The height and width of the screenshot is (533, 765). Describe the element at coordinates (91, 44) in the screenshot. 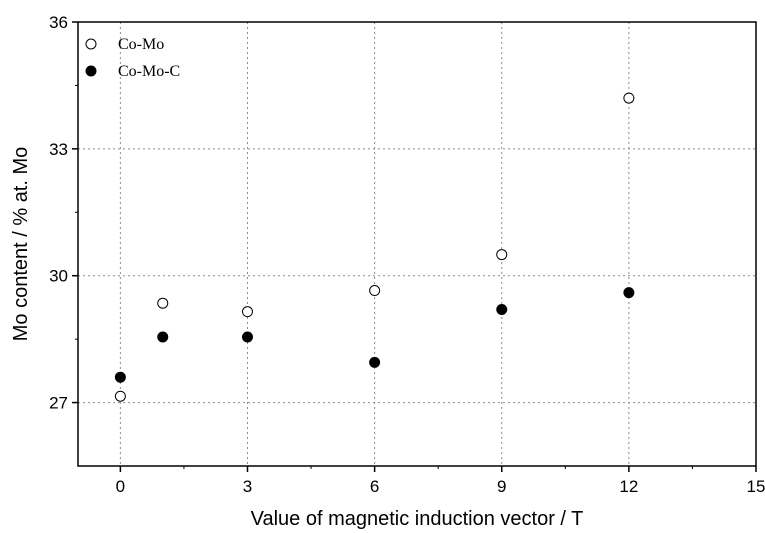

I see `legend-marker-co-mo` at that location.